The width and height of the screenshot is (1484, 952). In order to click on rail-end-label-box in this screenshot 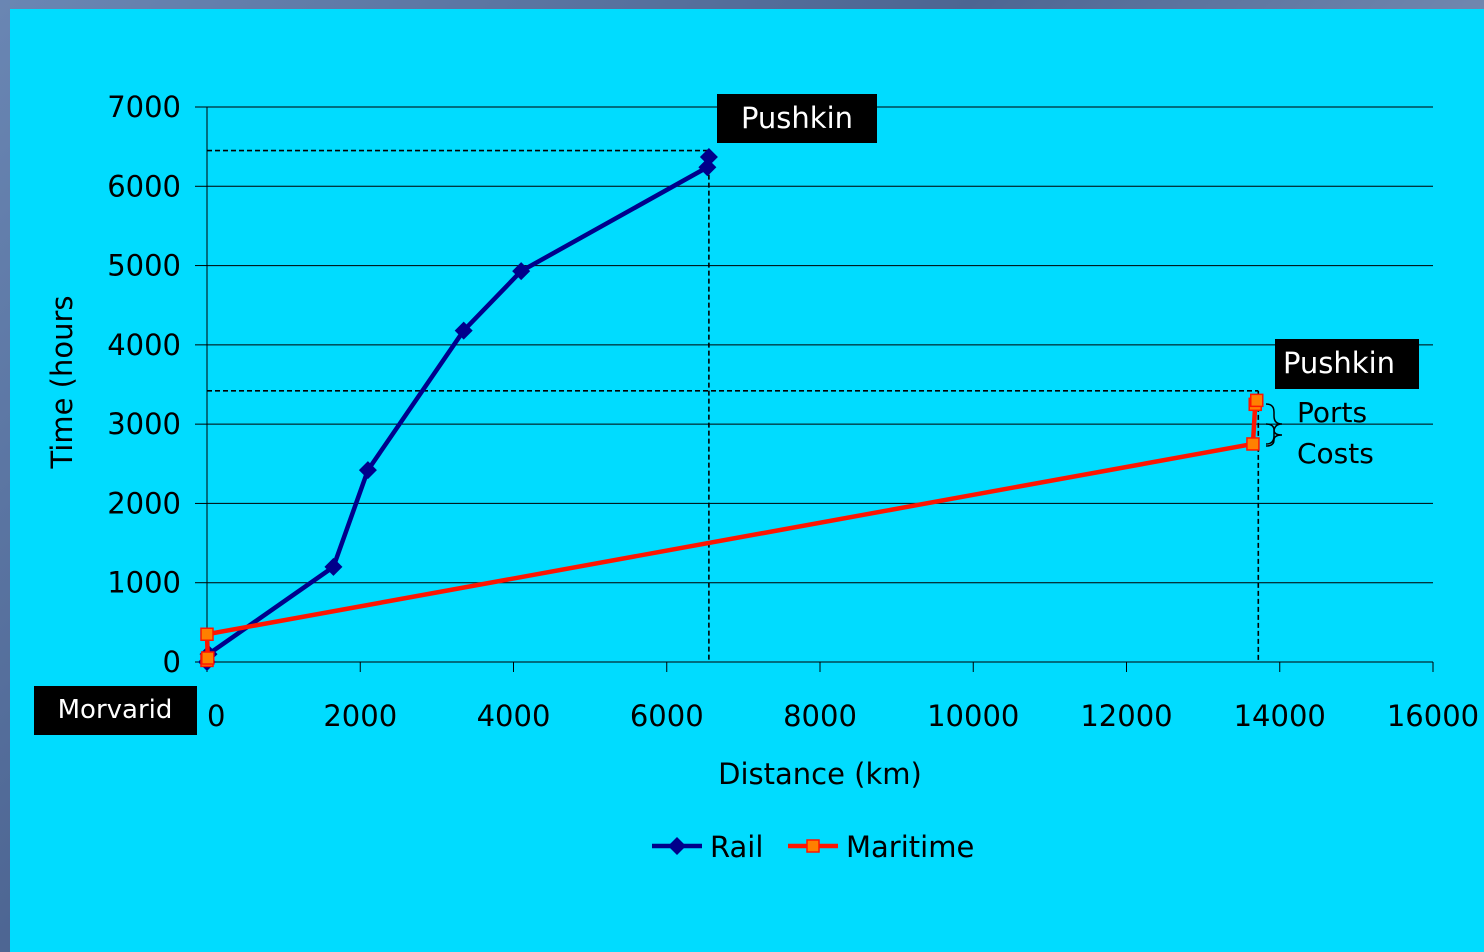, I will do `click(797, 118)`.